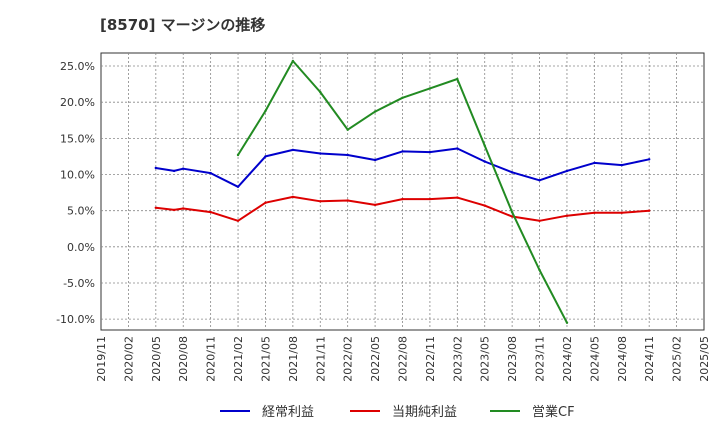 This screenshot has height=440, width=720. Describe the element at coordinates (101, 359) in the screenshot. I see `x-tick-label: 2019/11` at that location.